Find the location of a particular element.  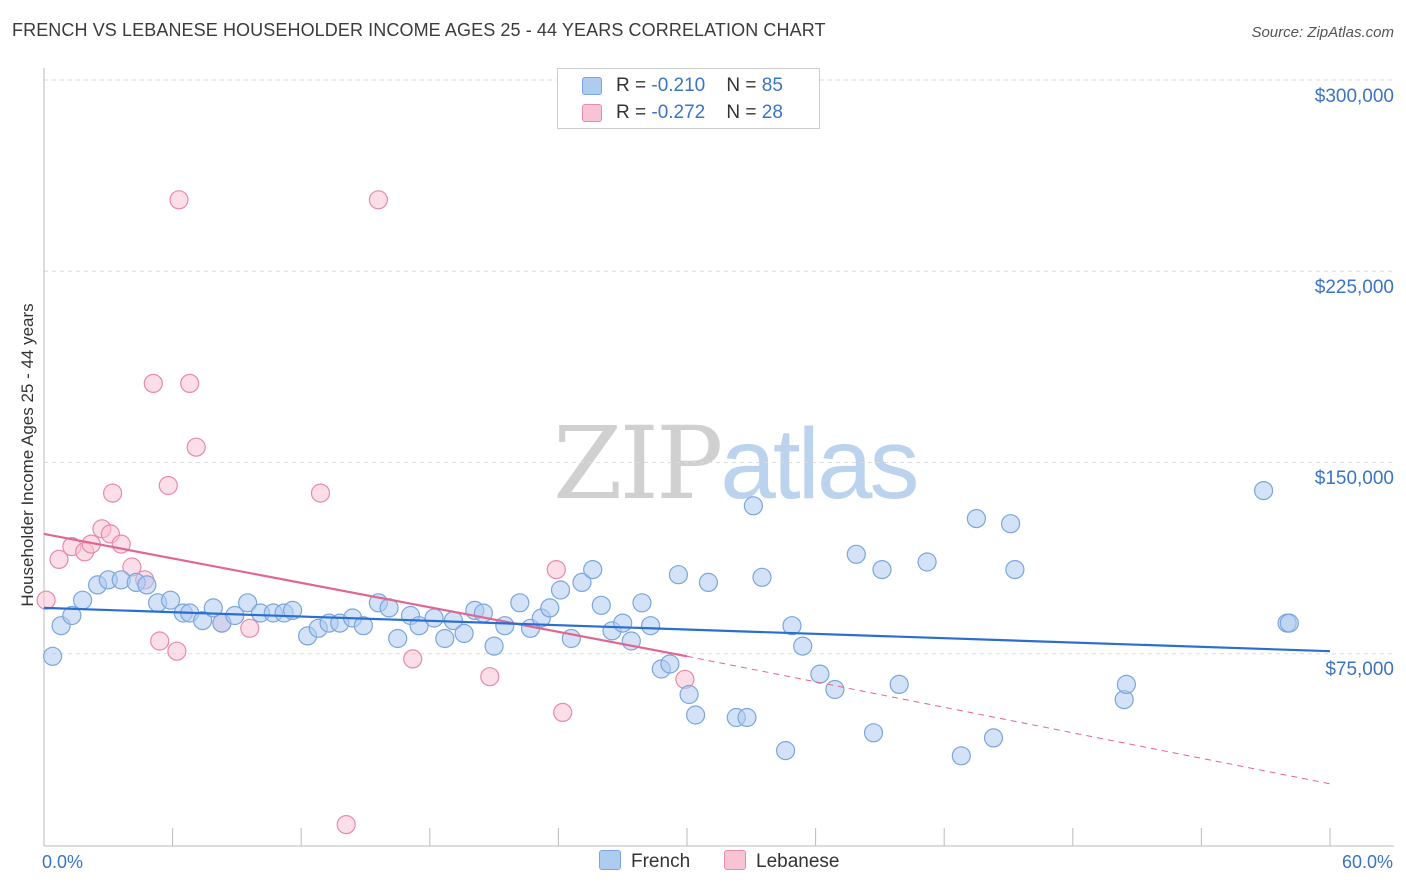

lebanese-n-value: 28 is located at coordinates (772, 112).